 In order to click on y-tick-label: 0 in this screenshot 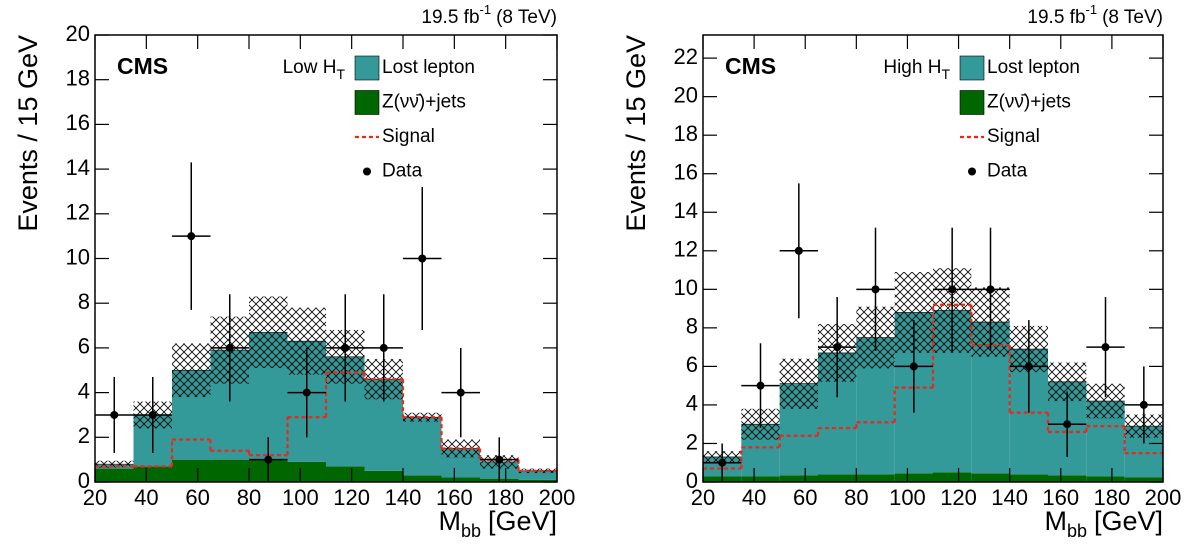, I will do `click(692, 480)`.